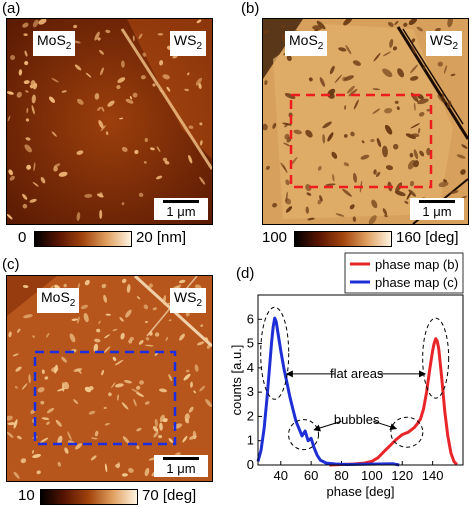  I want to click on bubble-circle-left, so click(304, 435).